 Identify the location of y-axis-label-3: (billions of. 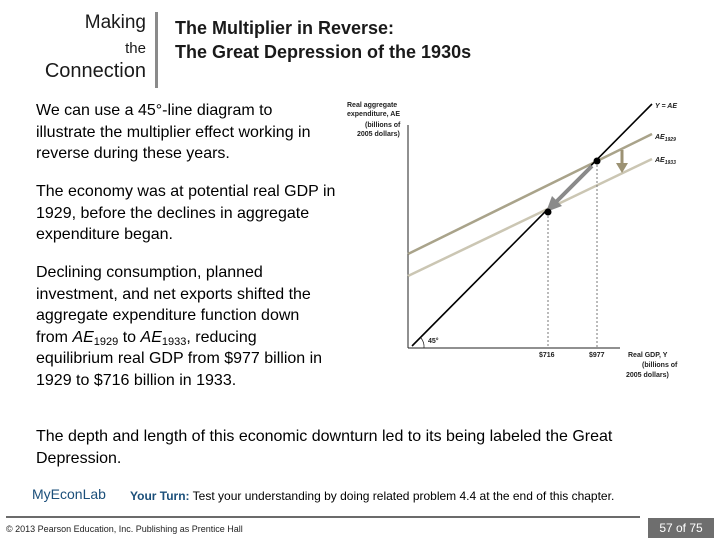
(383, 125).